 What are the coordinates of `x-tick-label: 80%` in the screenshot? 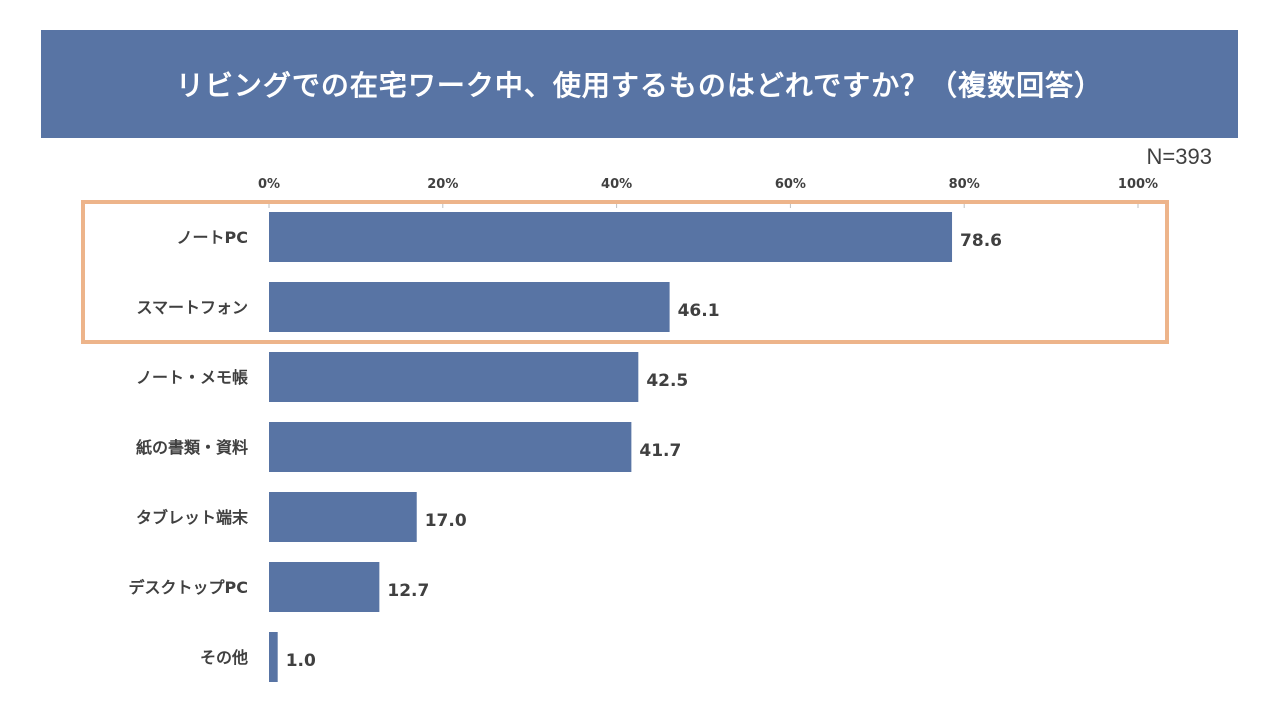 It's located at (964, 184).